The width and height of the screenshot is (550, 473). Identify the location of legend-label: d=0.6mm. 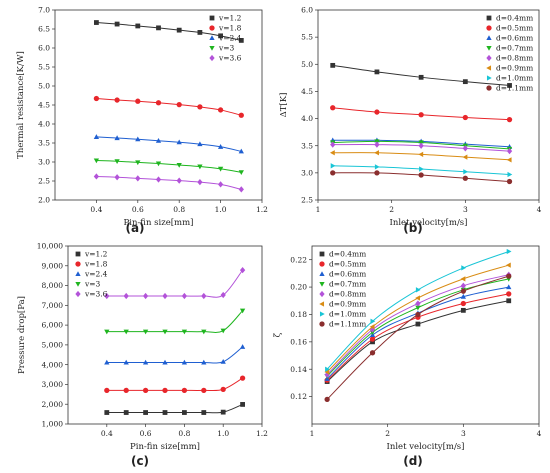
(514, 38).